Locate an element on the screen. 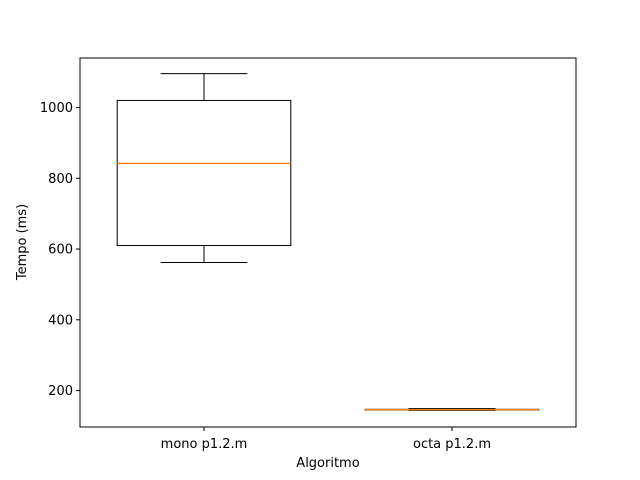 This screenshot has height=480, width=640. y-axis: 200 400 600 800 1000 is located at coordinates (60, 250).